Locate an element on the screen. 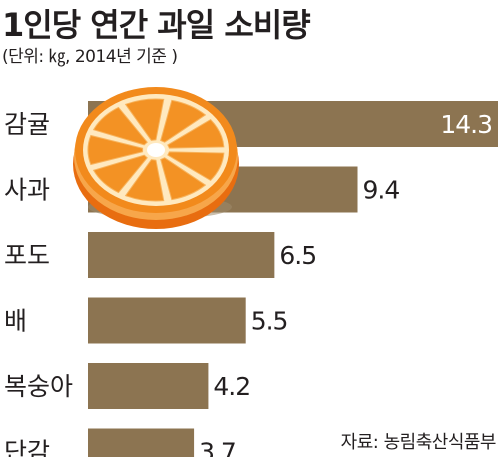 The height and width of the screenshot is (457, 500). chart-title: 1인당 연간 과일 소비량 is located at coordinates (156, 25).